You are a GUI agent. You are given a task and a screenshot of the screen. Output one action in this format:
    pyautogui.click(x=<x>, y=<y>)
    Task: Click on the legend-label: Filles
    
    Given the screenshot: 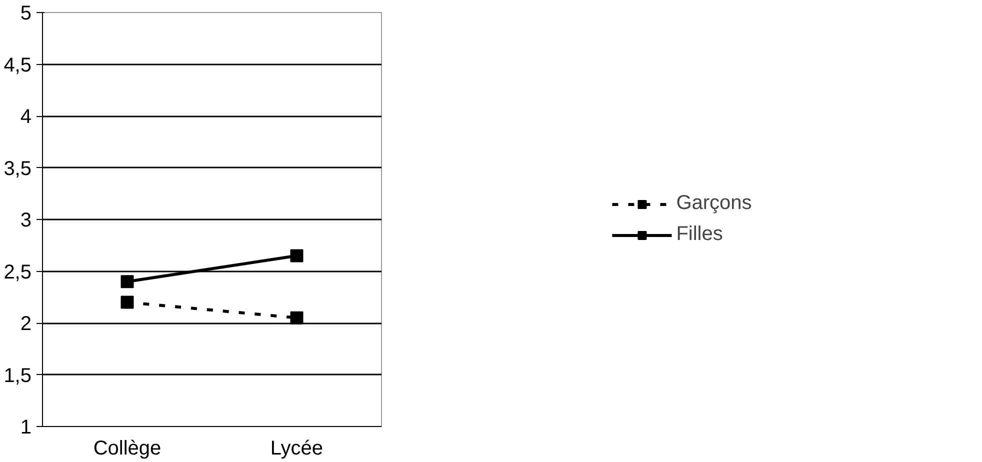 What is the action you would take?
    pyautogui.click(x=699, y=234)
    